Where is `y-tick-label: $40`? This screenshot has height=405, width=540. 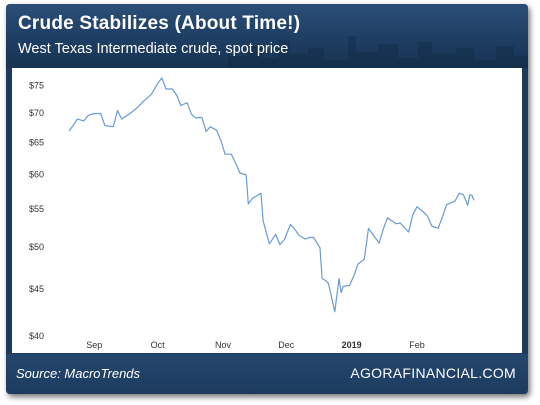
y-tick-label: $40 is located at coordinates (36, 336).